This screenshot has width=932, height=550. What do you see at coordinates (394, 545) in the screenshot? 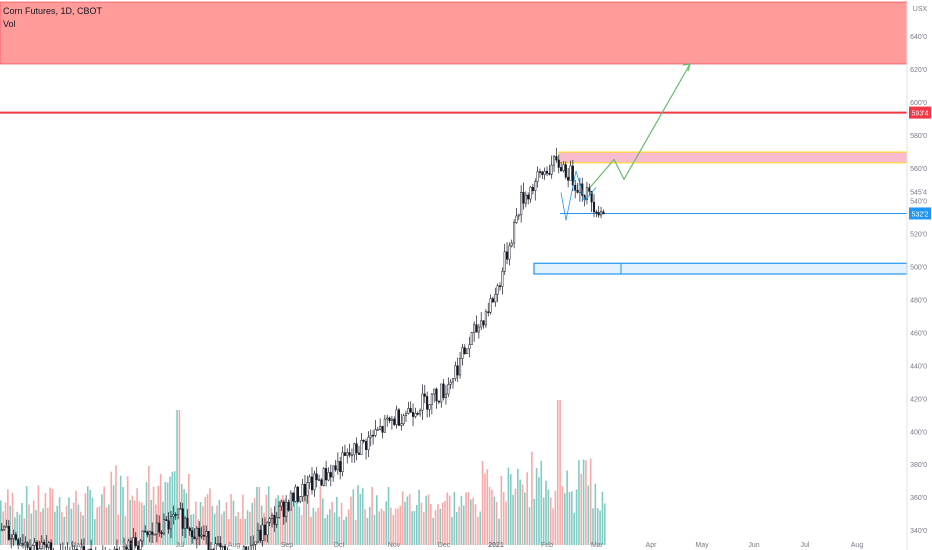
I see `time-tick-label: Nov` at bounding box center [394, 545].